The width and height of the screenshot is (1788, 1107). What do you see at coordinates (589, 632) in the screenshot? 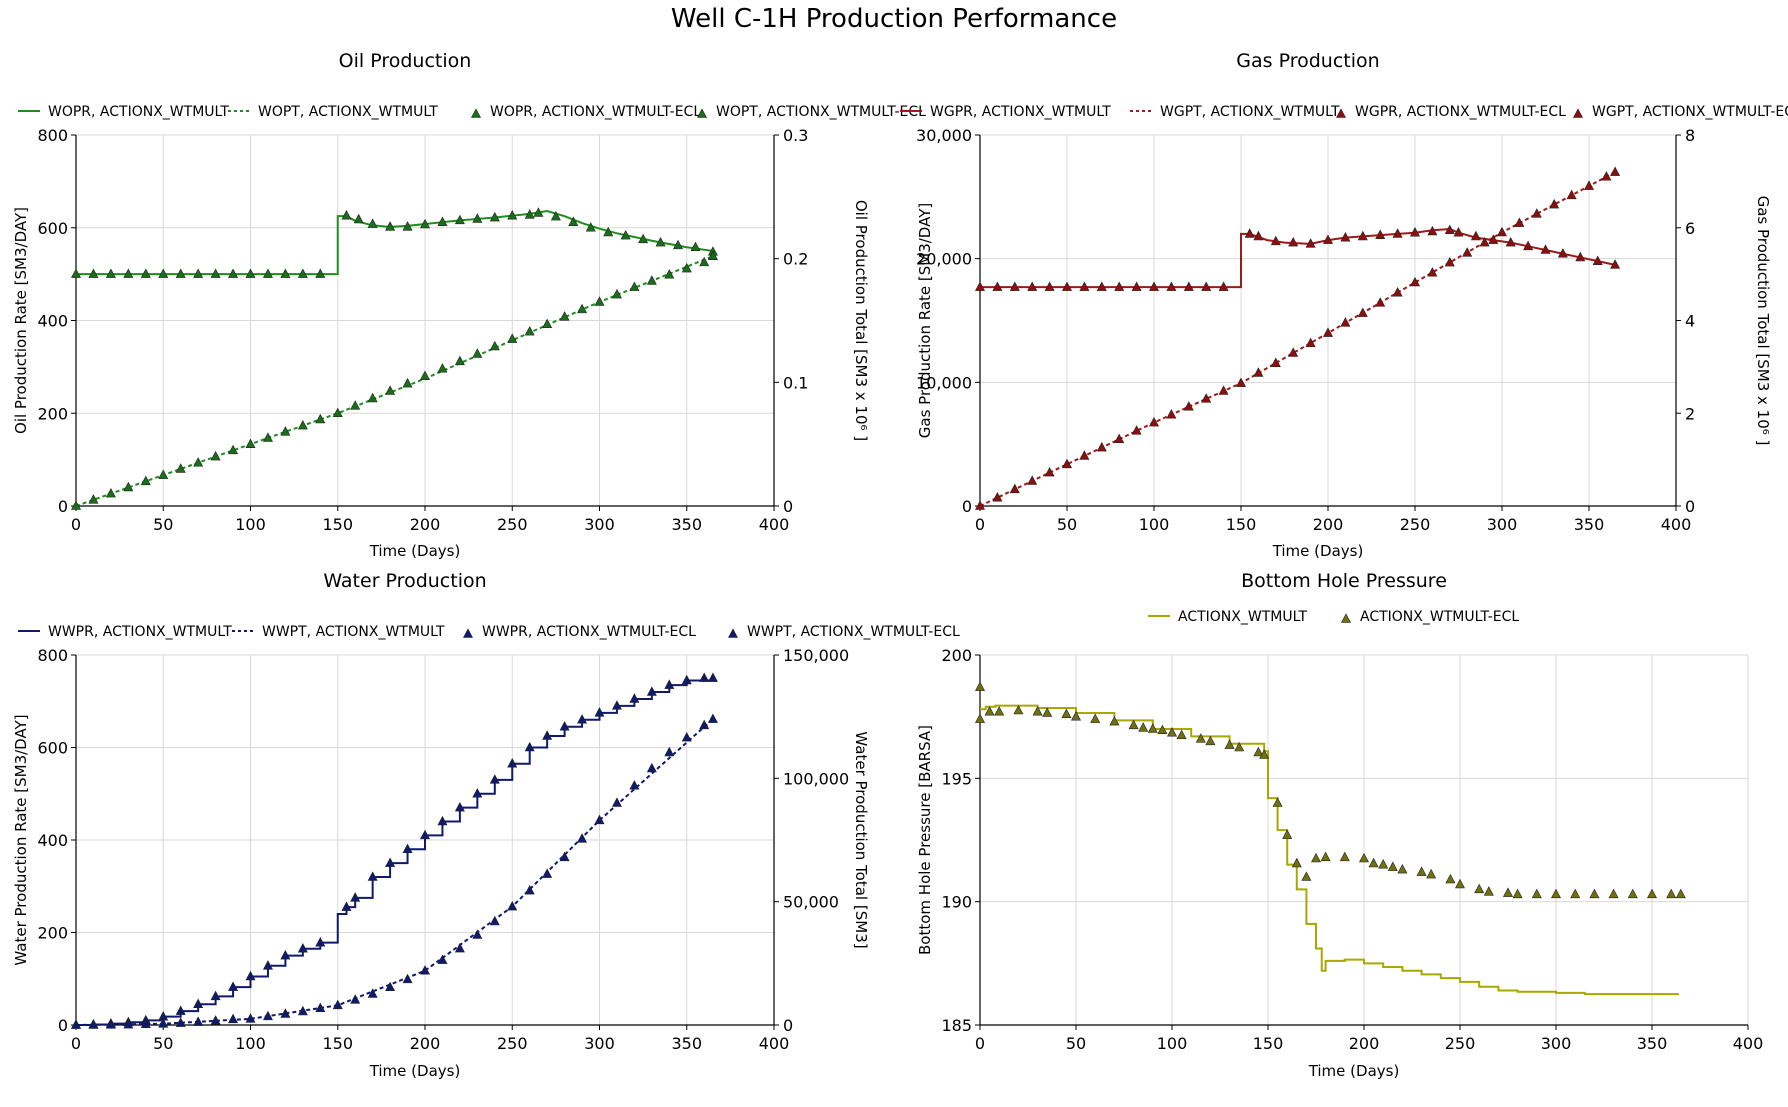
I see `legend-label: WWPR, ACTIONX_WTMULT-ECL` at bounding box center [589, 632].